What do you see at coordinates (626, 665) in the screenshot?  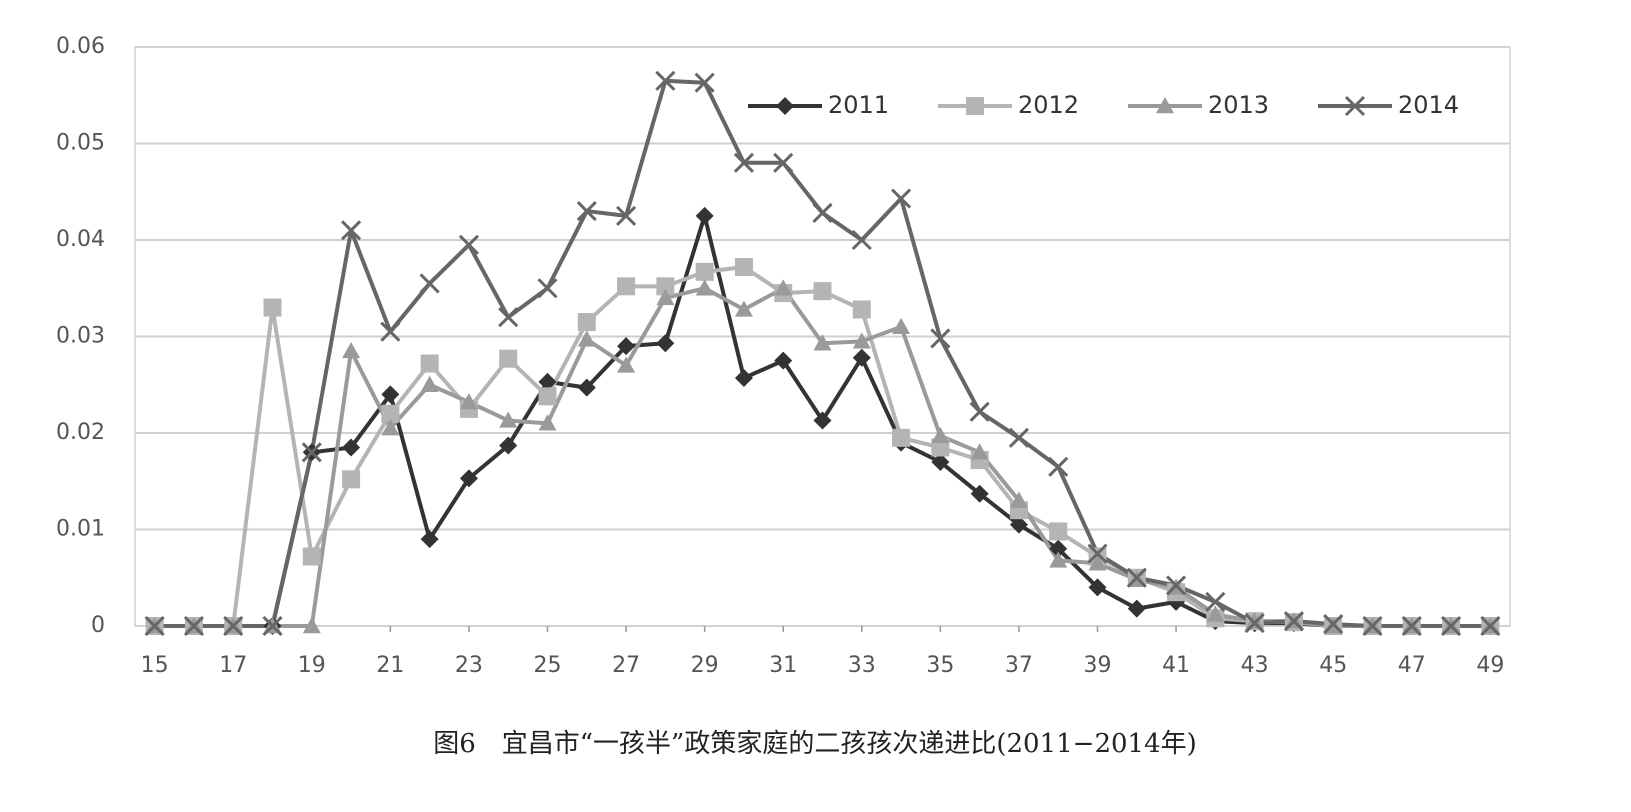 I see `x-tick-label: 27` at bounding box center [626, 665].